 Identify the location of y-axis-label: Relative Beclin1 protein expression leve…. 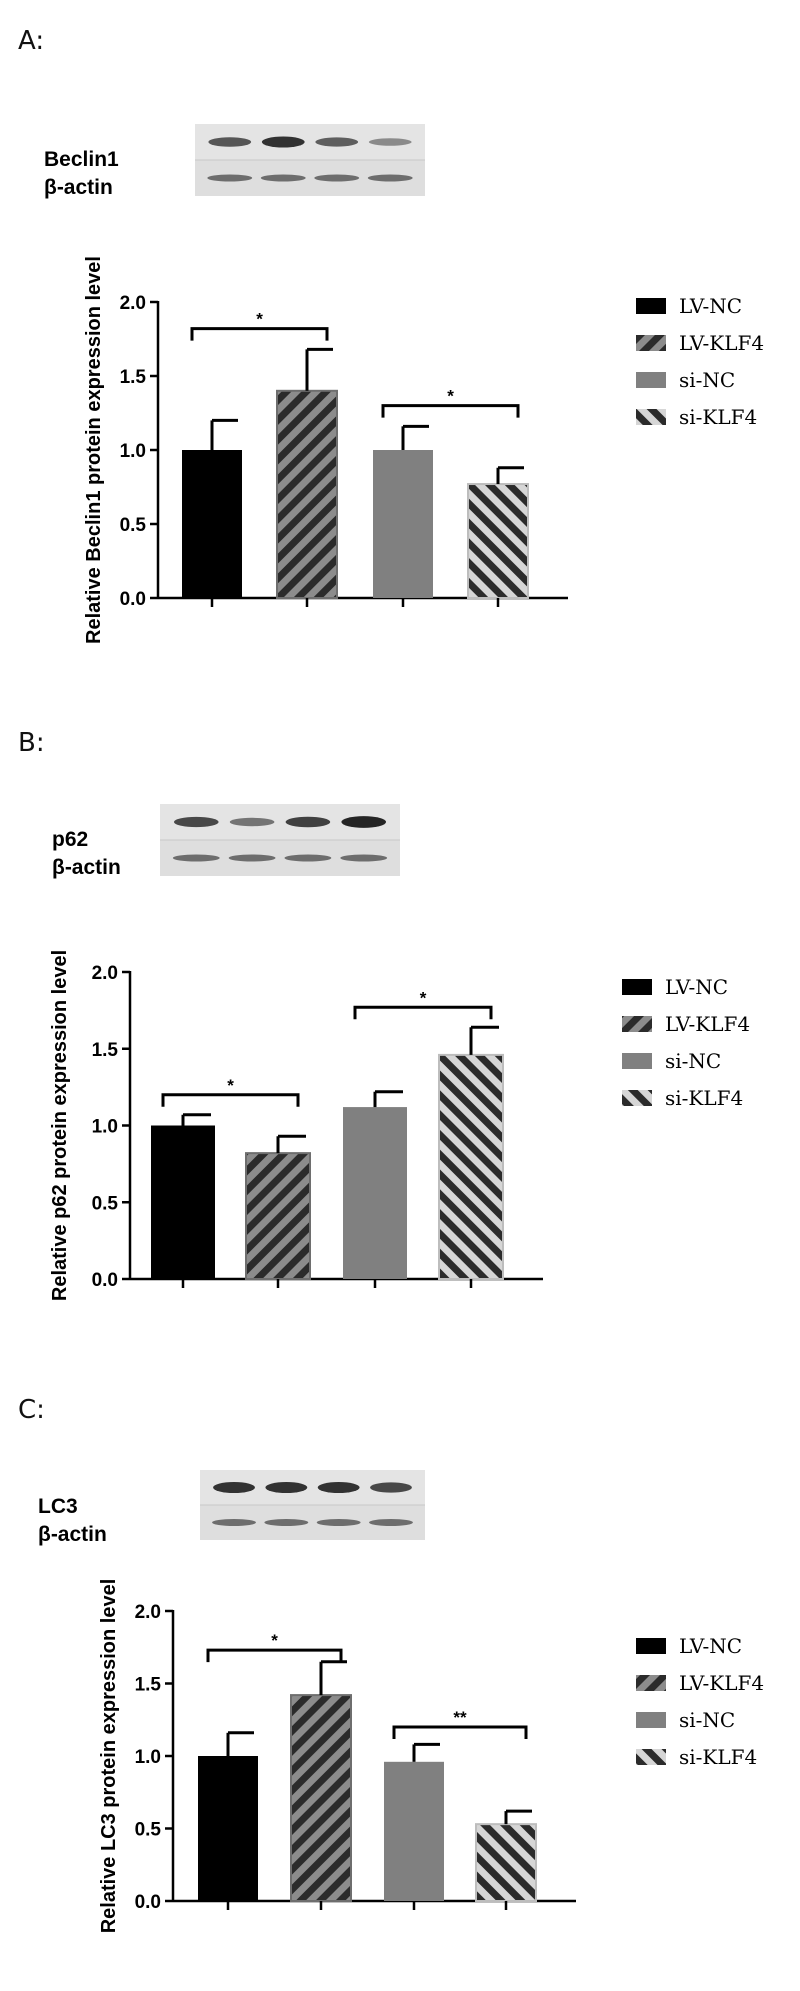
(94, 450).